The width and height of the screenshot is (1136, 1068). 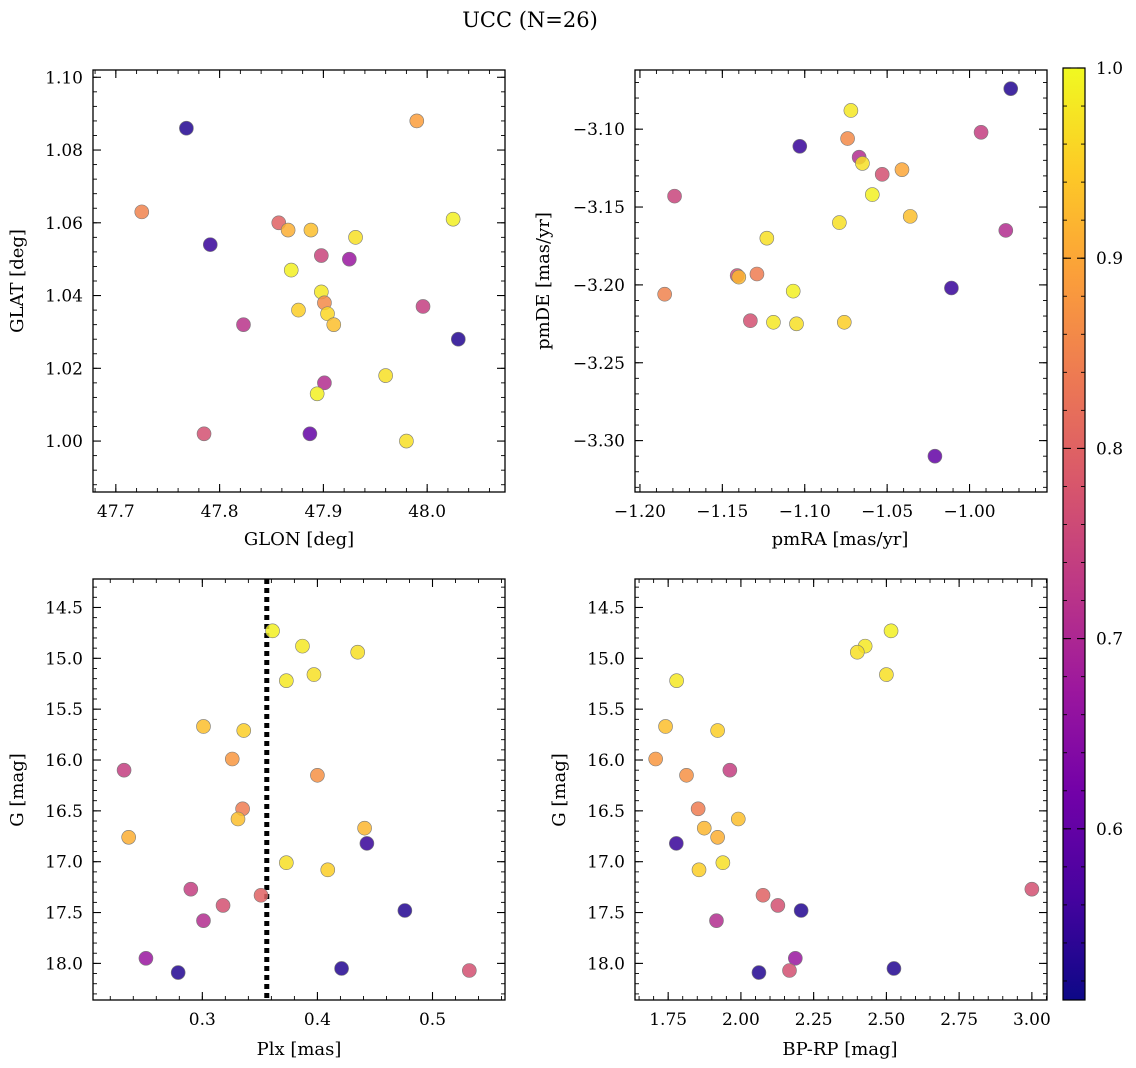 What do you see at coordinates (64, 812) in the screenshot?
I see `y-tick-label: 16.5` at bounding box center [64, 812].